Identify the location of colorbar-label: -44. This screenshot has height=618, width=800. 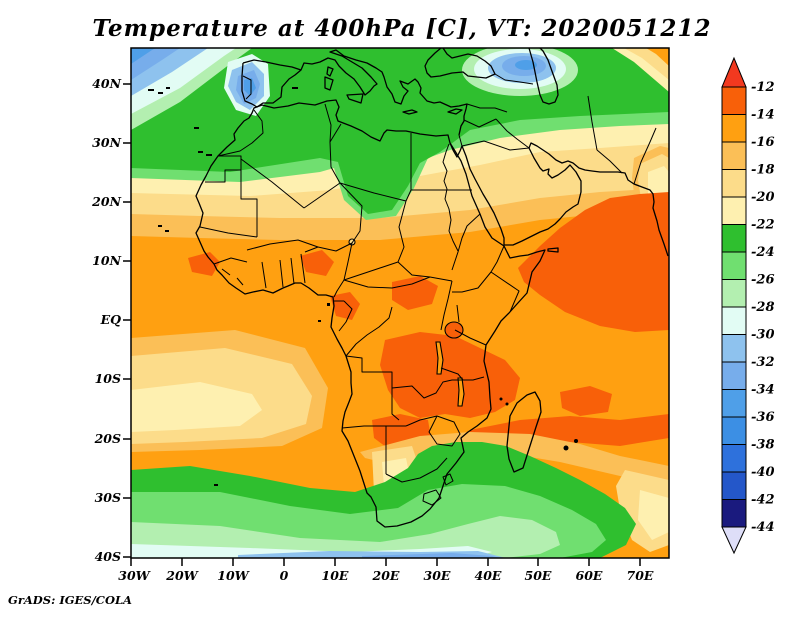
(763, 527).